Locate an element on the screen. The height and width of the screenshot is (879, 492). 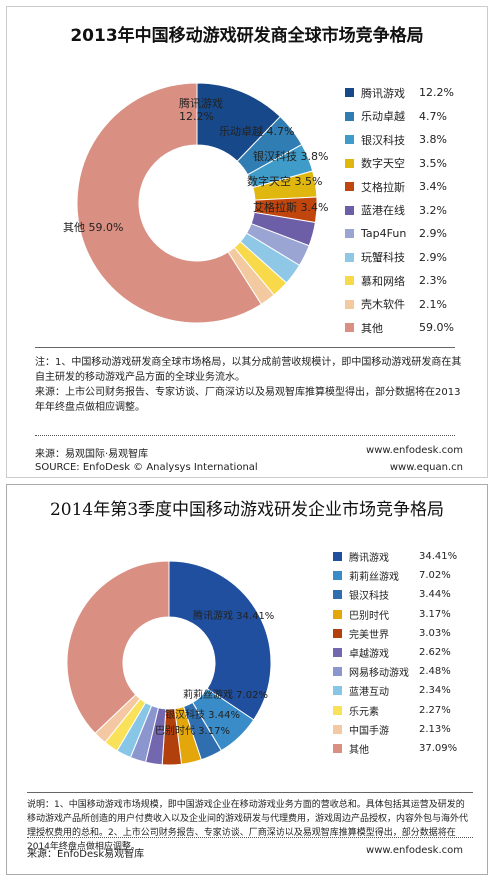
legend-value: 2.9% is located at coordinates (433, 234).